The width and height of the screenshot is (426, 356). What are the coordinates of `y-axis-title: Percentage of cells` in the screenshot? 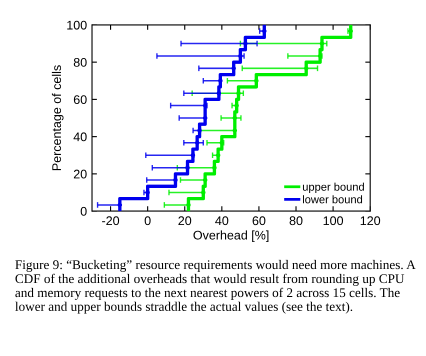 It's located at (58, 117).